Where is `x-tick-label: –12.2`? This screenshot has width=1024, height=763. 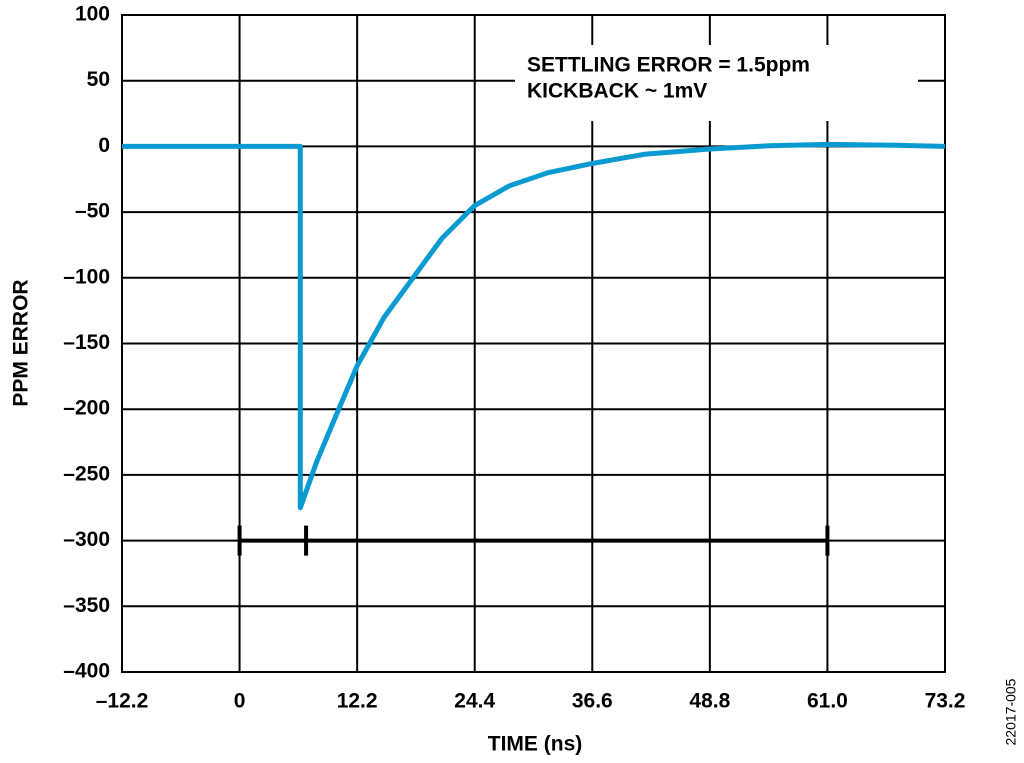 x-tick-label: –12.2 is located at coordinates (122, 701).